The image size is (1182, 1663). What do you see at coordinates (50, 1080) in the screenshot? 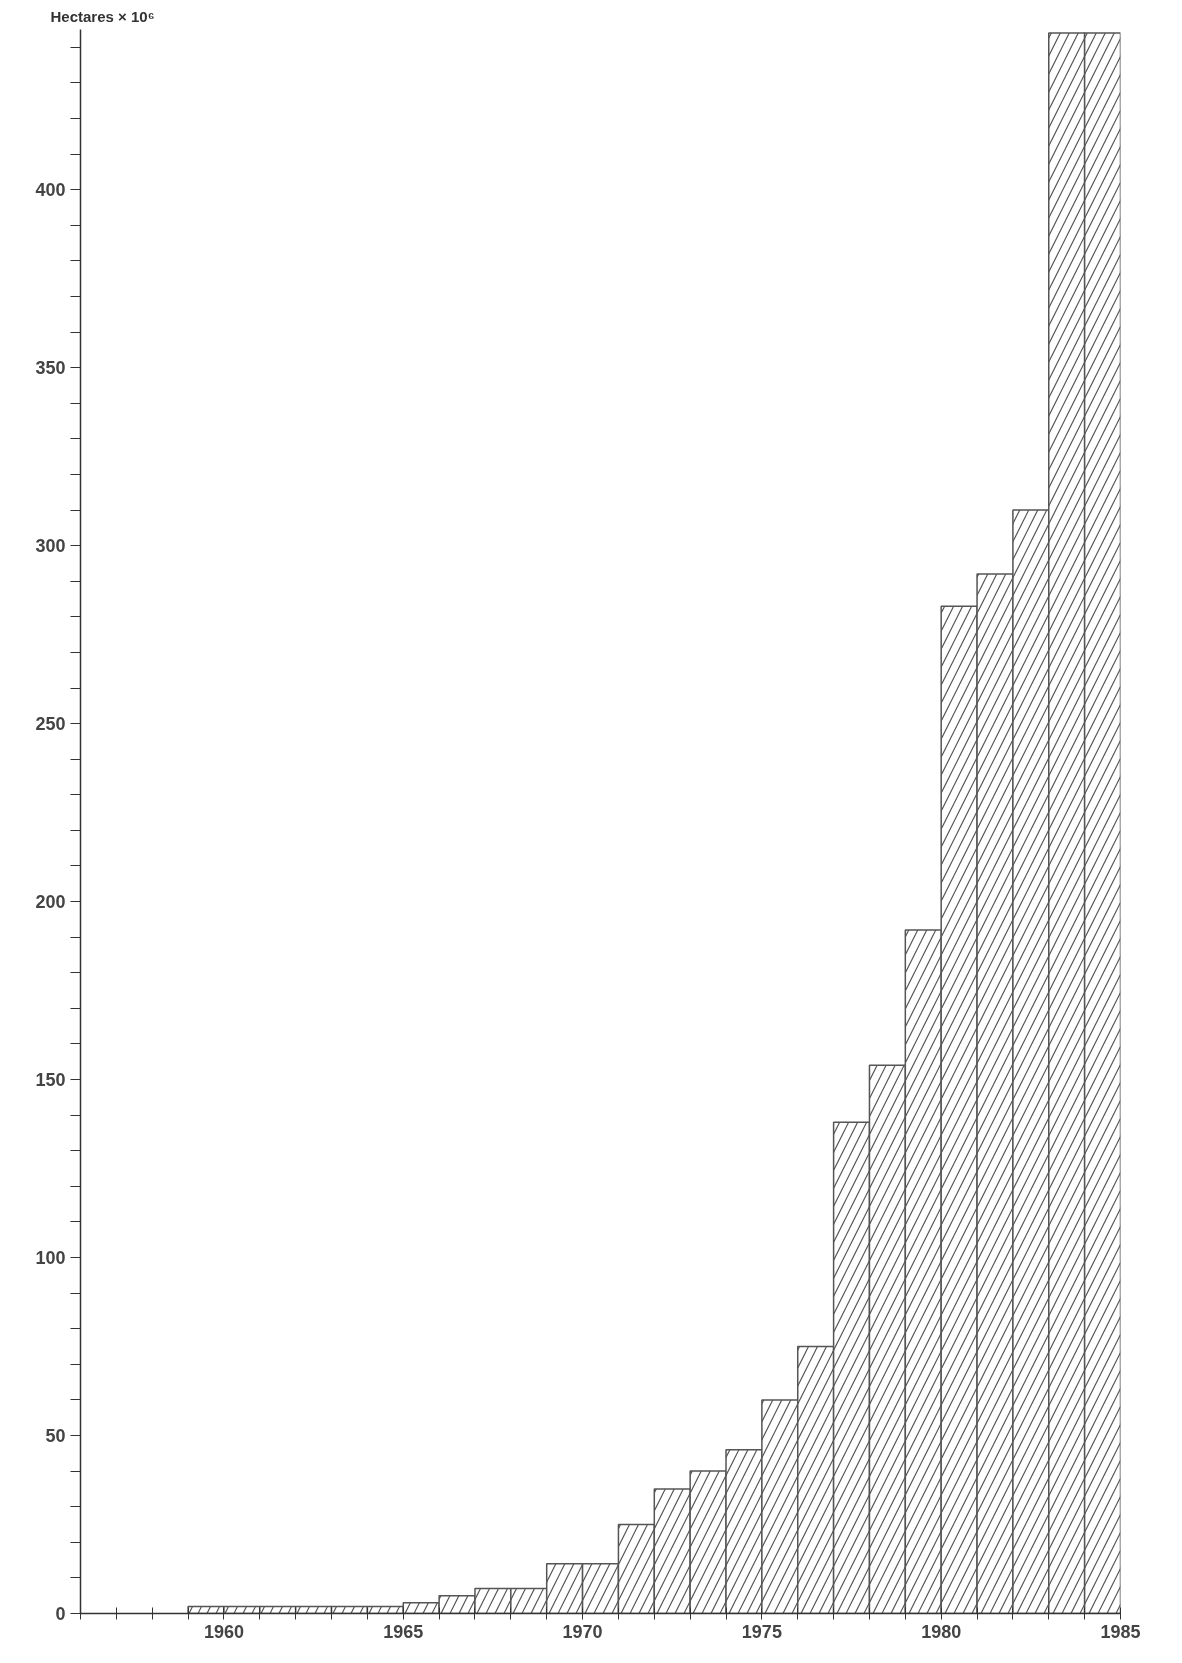
I see `y-tick-label: 150` at bounding box center [50, 1080].